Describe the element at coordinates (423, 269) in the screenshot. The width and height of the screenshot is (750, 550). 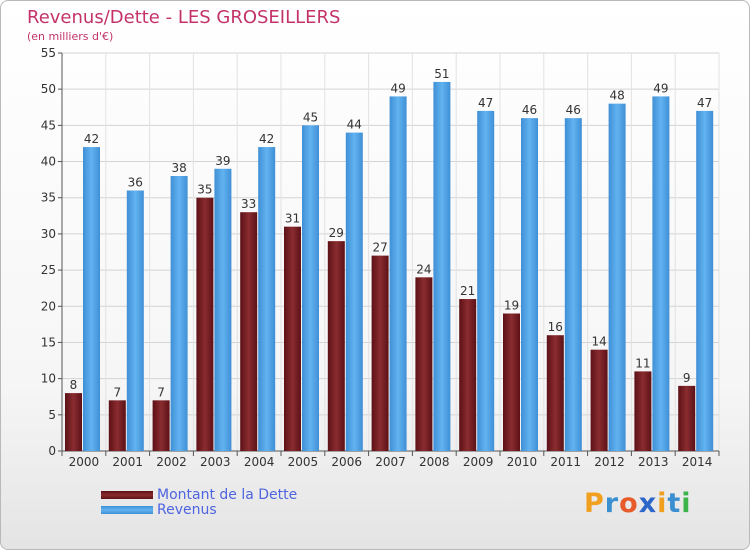
I see `data-label-dette: 24` at that location.